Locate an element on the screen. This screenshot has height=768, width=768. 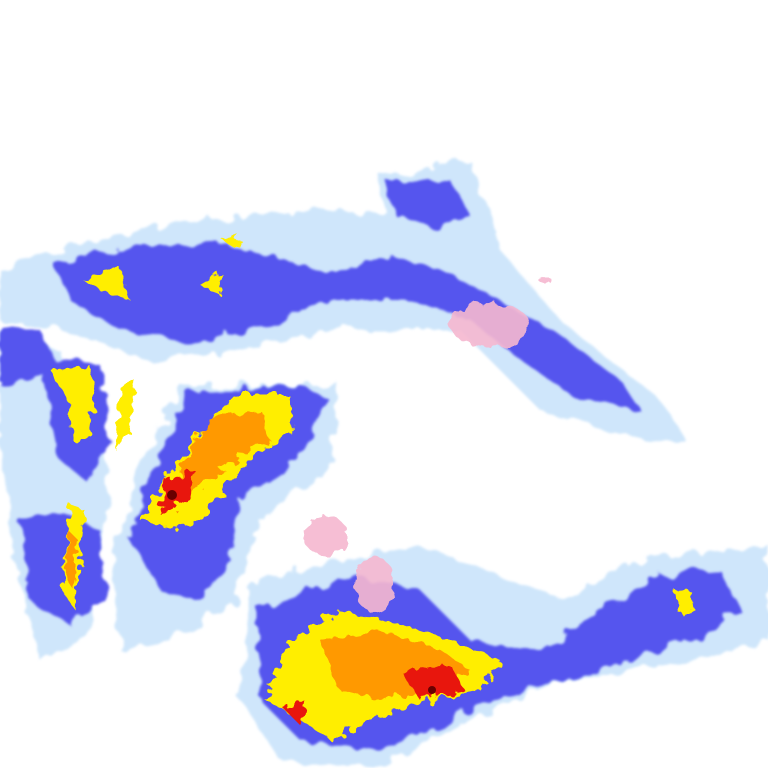
extreme-rain-cores is located at coordinates (312, 597).